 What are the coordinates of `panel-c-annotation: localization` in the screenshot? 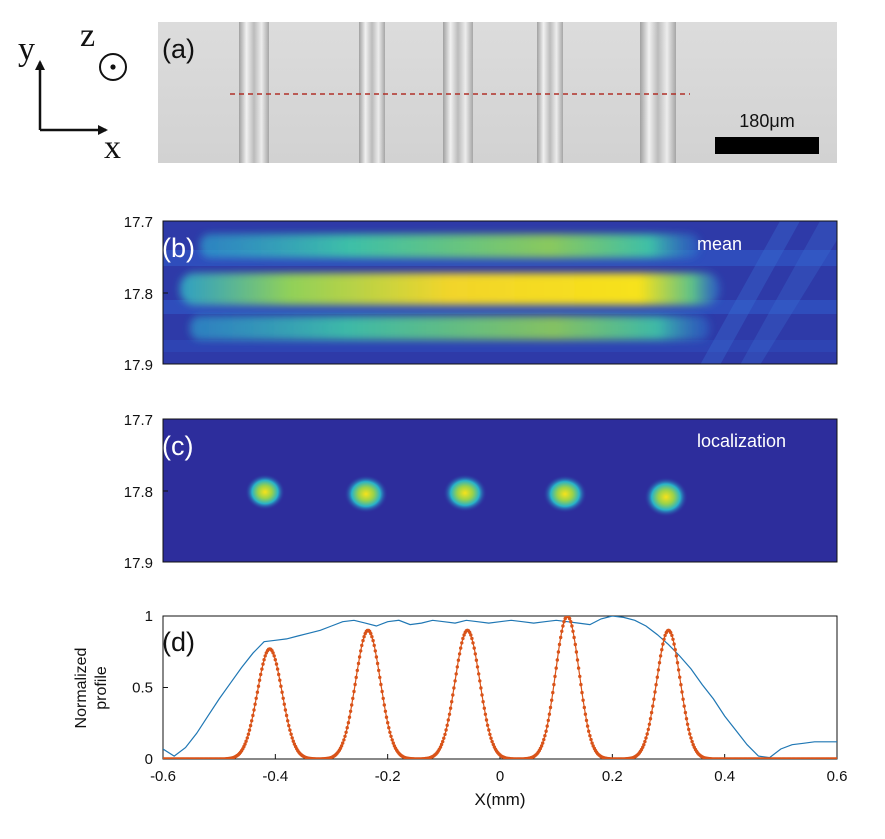 It's located at (741, 441).